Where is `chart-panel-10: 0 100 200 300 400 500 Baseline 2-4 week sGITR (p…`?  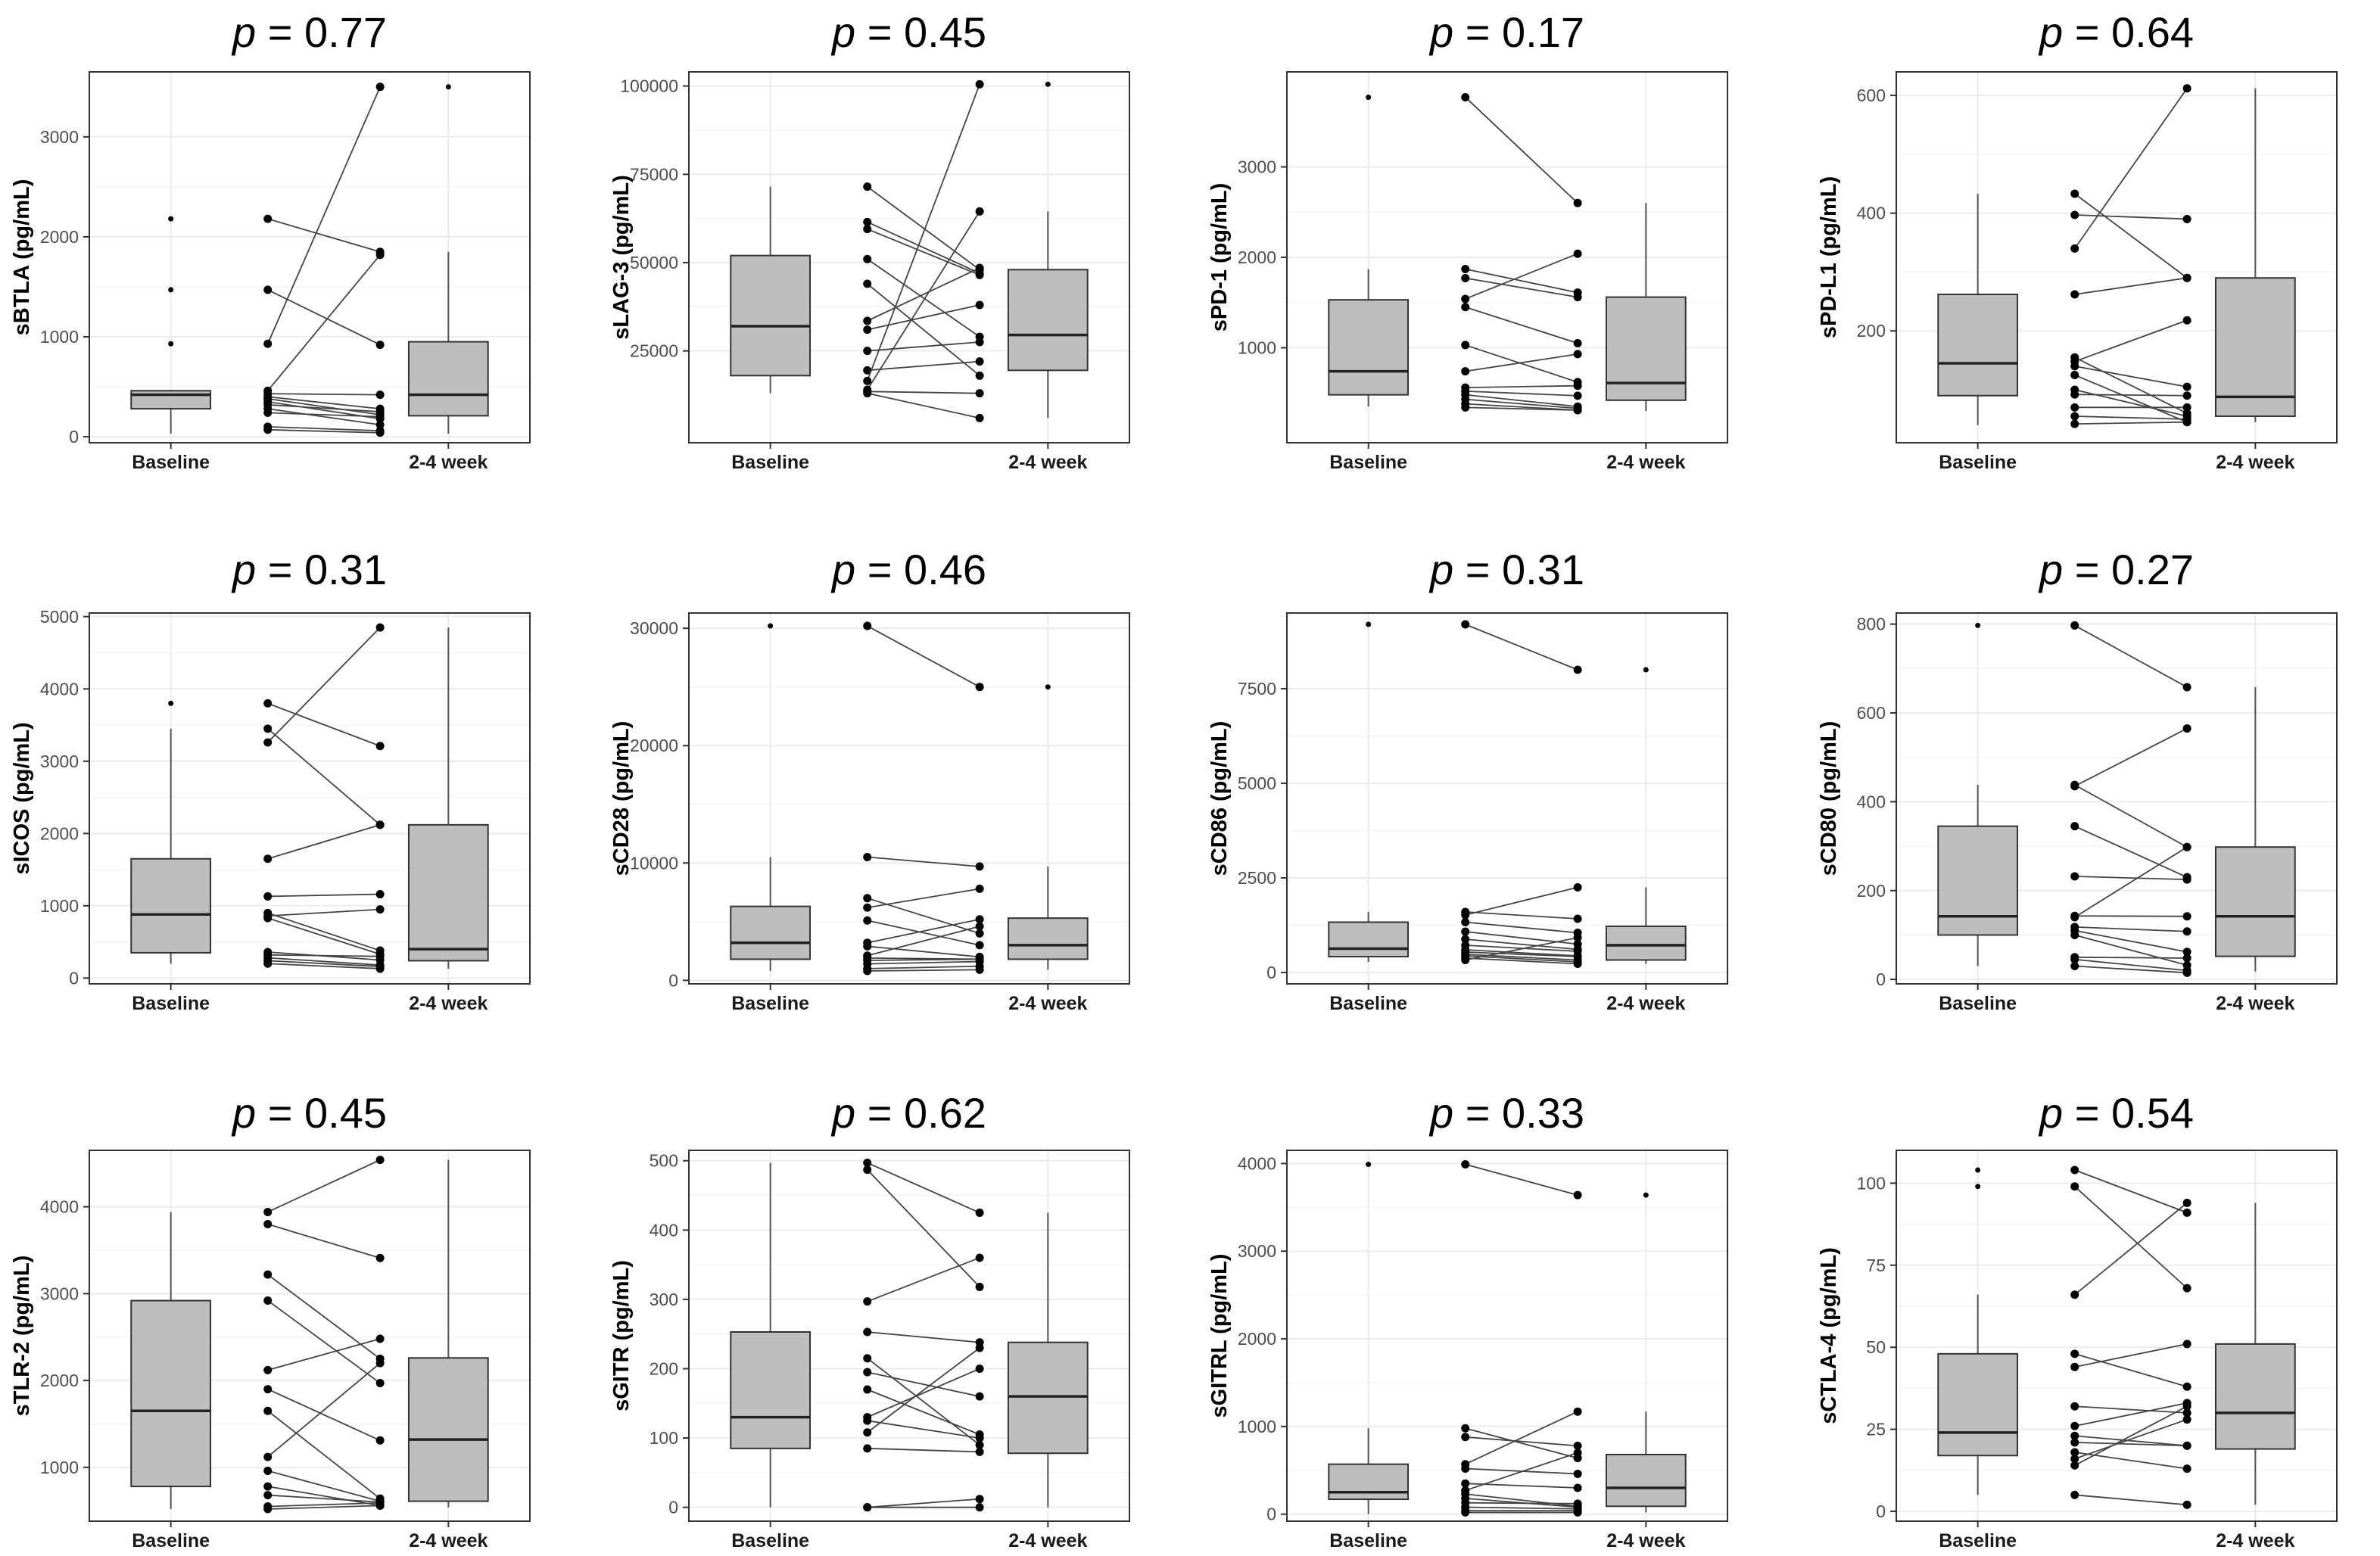 chart-panel-10: 0 100 200 300 400 500 Baseline 2-4 week sGITR (p… is located at coordinates (869, 1320).